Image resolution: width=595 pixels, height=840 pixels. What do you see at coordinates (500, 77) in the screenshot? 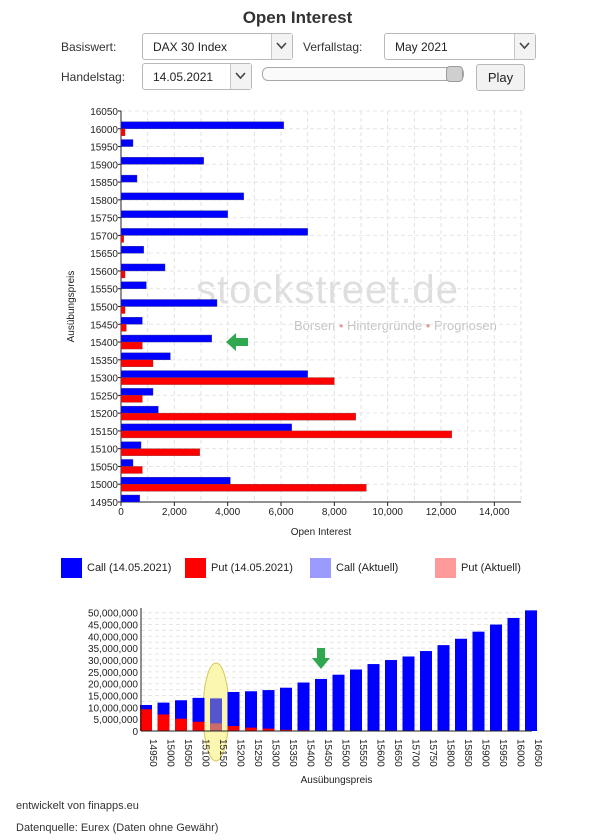
I see `play-button: Play` at bounding box center [500, 77].